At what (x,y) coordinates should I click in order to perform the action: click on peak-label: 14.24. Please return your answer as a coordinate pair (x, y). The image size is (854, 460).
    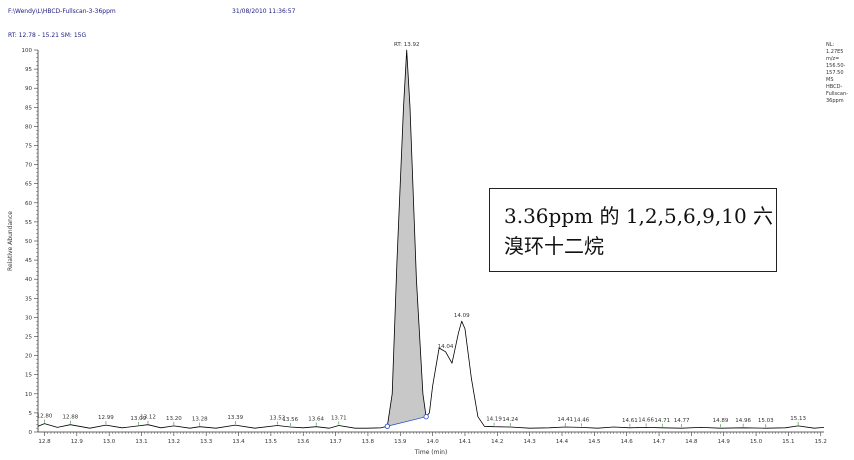
    Looking at the image, I should click on (510, 420).